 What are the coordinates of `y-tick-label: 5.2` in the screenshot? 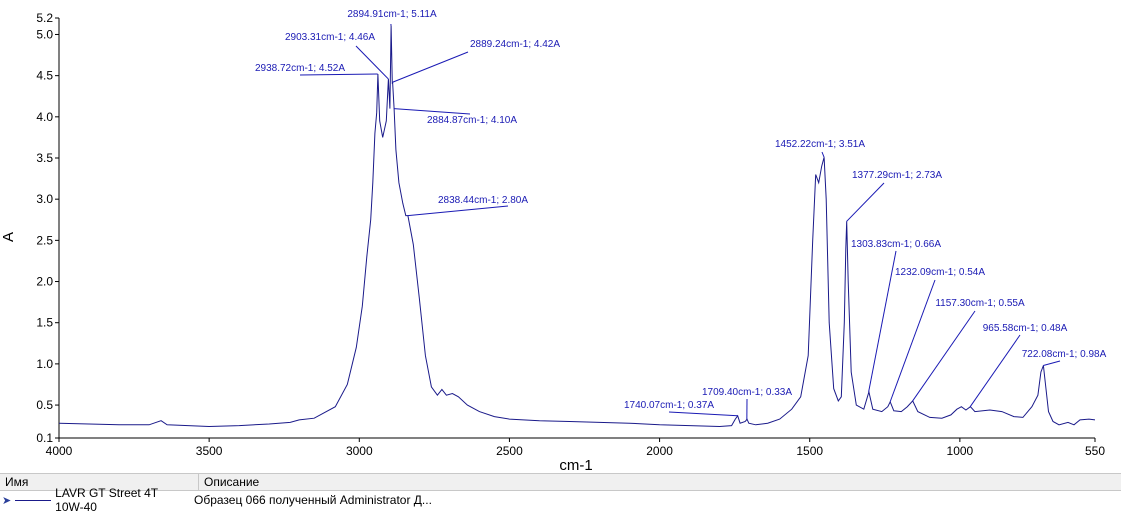 It's located at (44, 18).